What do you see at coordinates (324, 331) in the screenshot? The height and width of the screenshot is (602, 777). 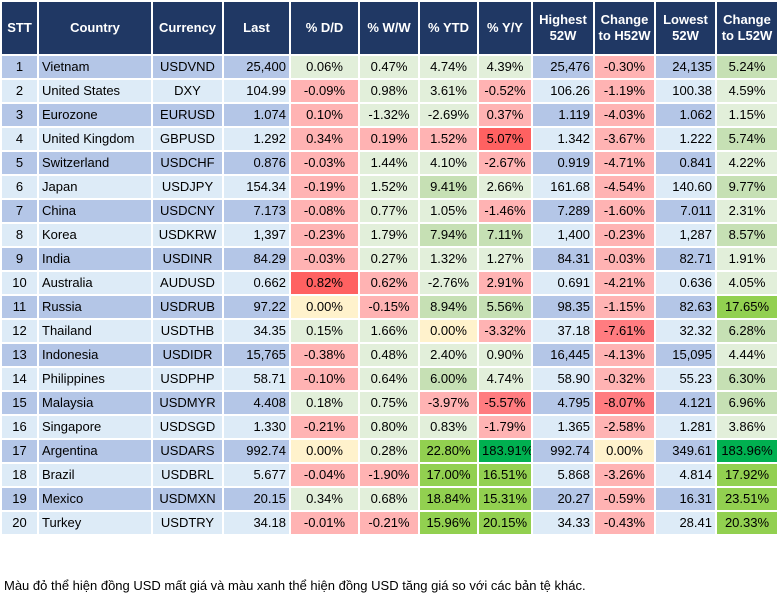 I see `pct-dd-cell: 0.15%` at bounding box center [324, 331].